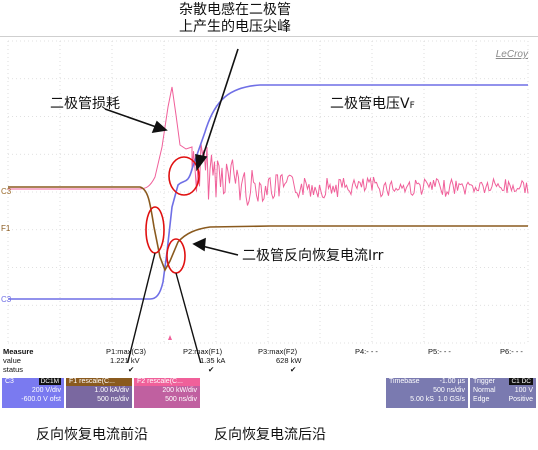  Describe the element at coordinates (125, 360) in the screenshot. I see `measure-param-value: 1.221 kV` at that location.